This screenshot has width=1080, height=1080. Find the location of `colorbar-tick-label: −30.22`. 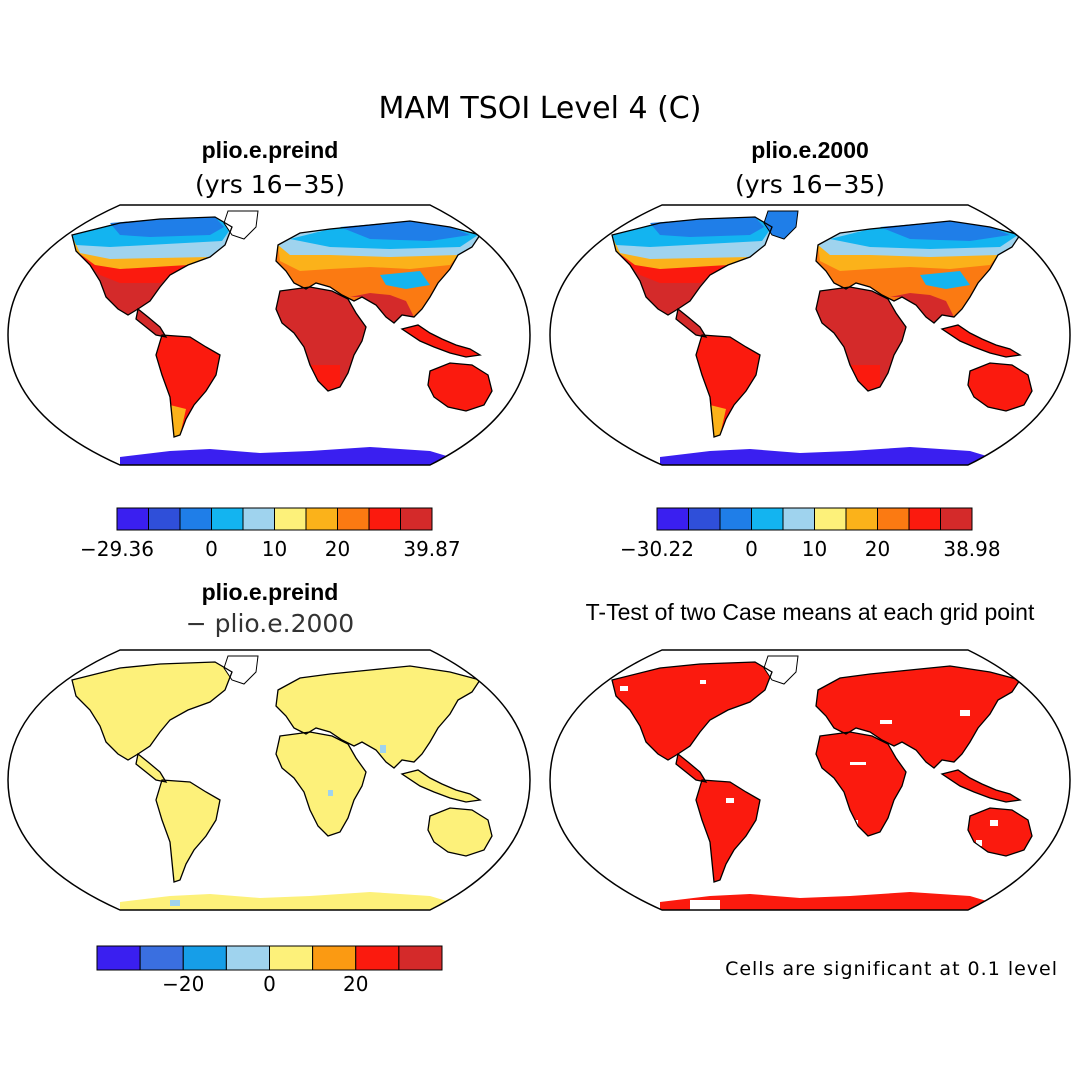

colorbar-tick-label: −30.22 is located at coordinates (657, 549).